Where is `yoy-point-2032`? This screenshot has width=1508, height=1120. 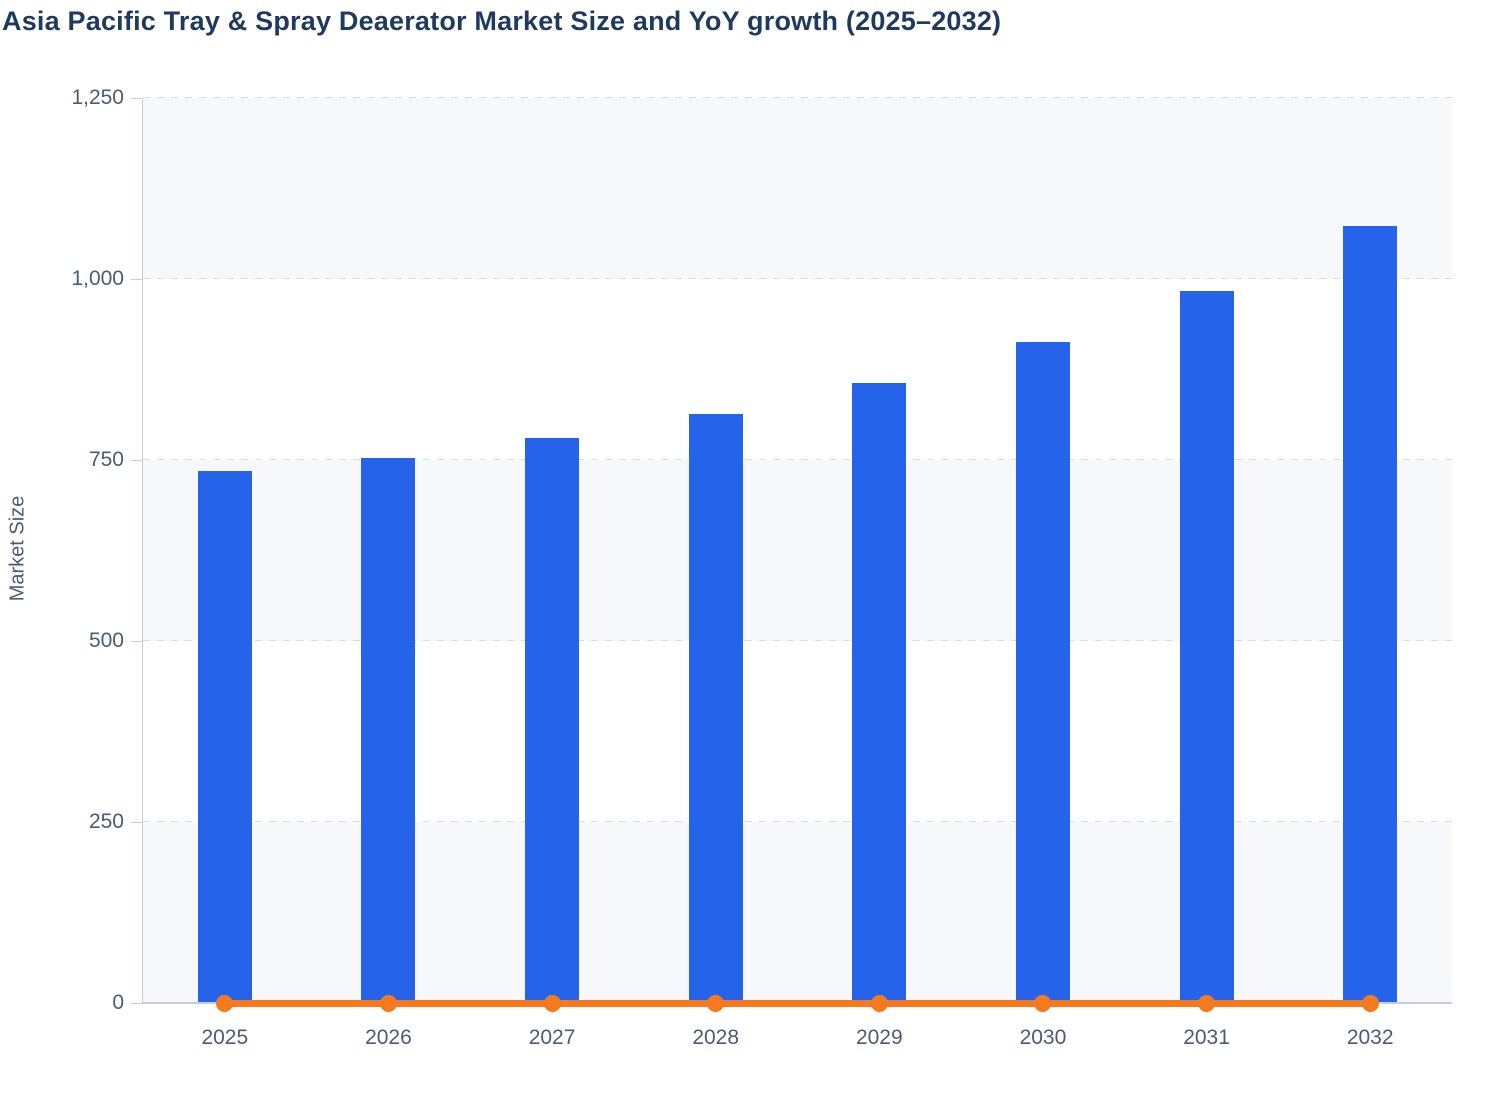 yoy-point-2032 is located at coordinates (1370, 1003).